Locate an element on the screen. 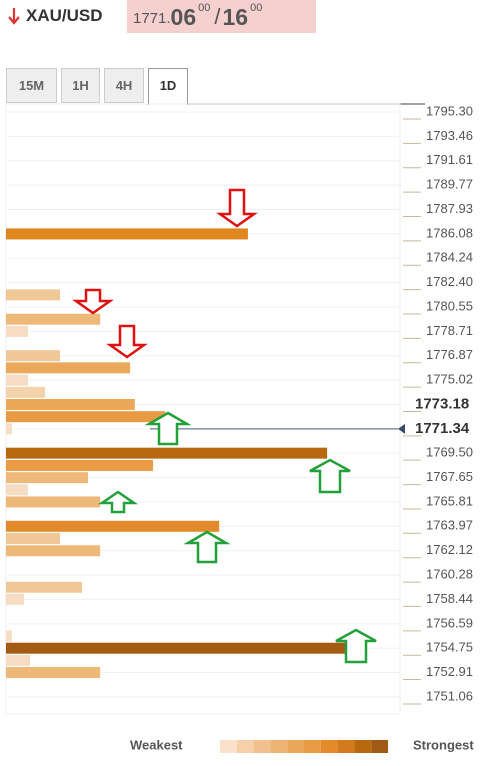 The width and height of the screenshot is (496, 766). y-tick-label: 1763.97 is located at coordinates (449, 525).